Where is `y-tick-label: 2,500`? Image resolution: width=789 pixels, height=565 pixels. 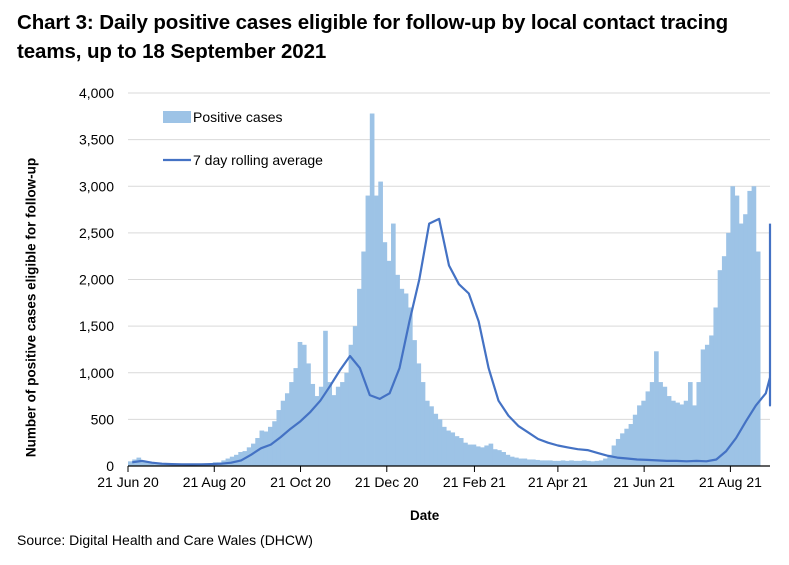 y-tick-label: 2,500 is located at coordinates (96, 233).